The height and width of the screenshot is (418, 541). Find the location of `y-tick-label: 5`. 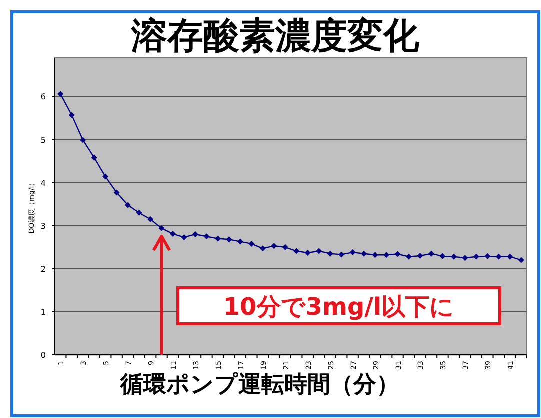

y-tick-label: 5 is located at coordinates (43, 140).